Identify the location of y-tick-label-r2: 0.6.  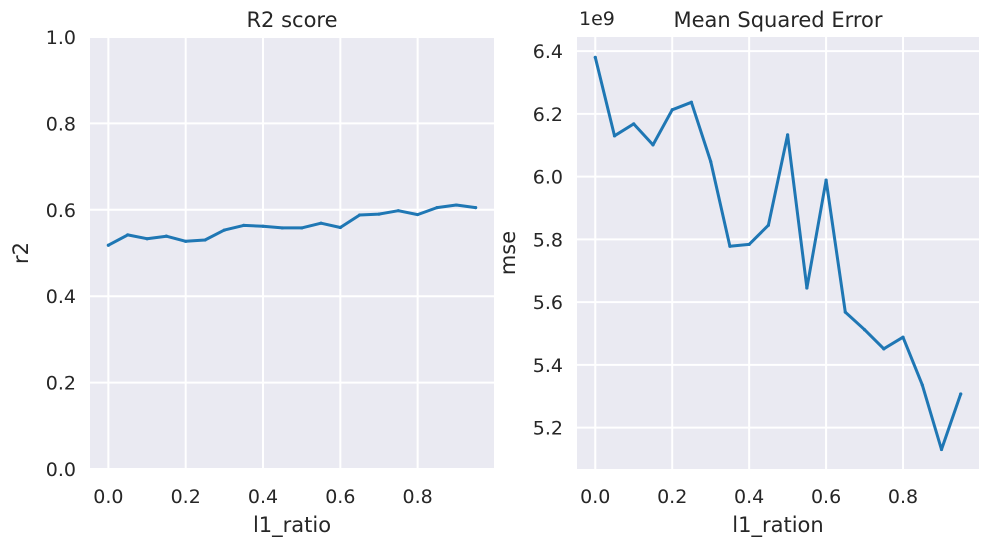
(61, 211).